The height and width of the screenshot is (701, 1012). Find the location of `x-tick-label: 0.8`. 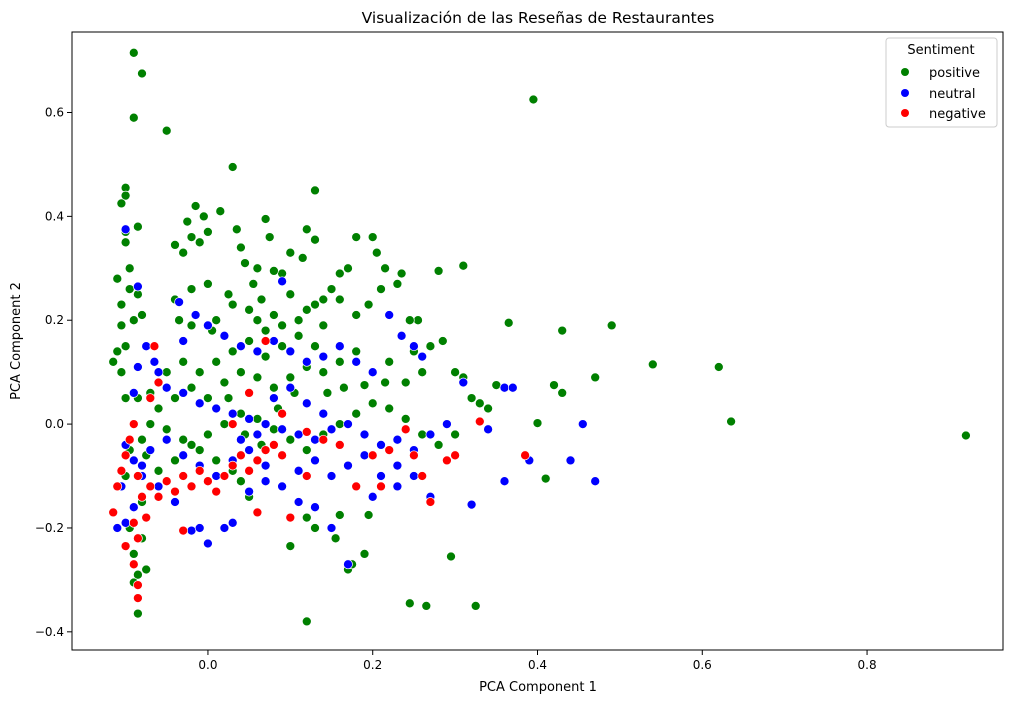

x-tick-label: 0.8 is located at coordinates (867, 665).